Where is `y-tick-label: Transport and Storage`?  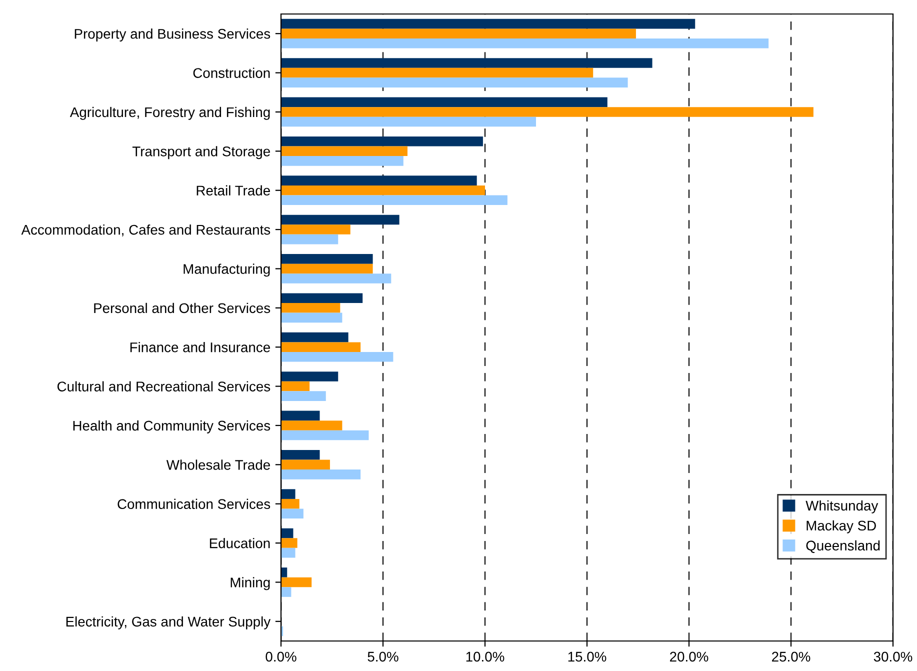
y-tick-label: Transport and Storage is located at coordinates (201, 153).